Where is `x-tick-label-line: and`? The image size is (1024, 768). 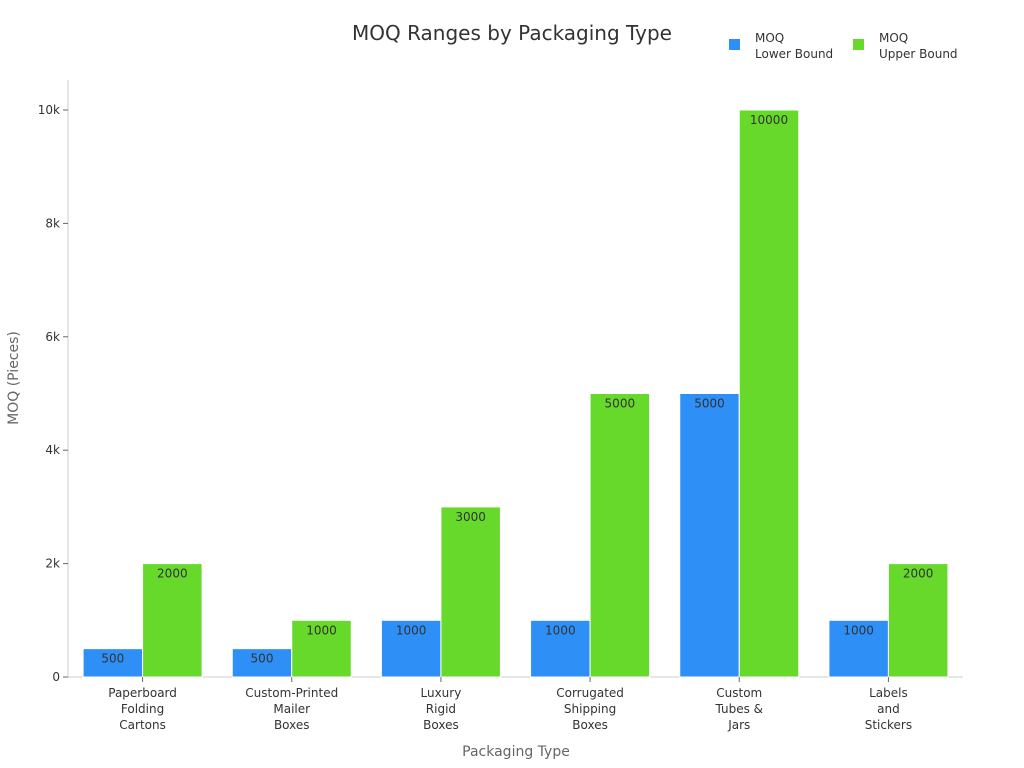
x-tick-label-line: and is located at coordinates (888, 709).